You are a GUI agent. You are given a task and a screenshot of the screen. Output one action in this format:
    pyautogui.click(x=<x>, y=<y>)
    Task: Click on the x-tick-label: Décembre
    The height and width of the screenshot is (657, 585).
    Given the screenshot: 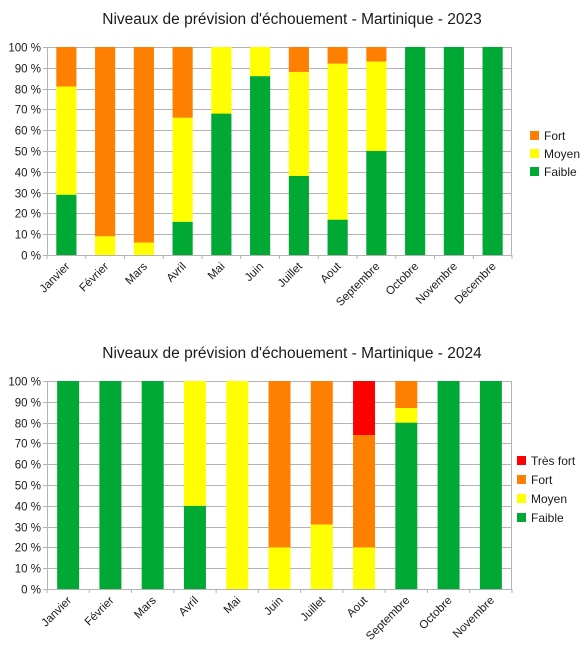 What is the action you would take?
    pyautogui.click(x=476, y=284)
    